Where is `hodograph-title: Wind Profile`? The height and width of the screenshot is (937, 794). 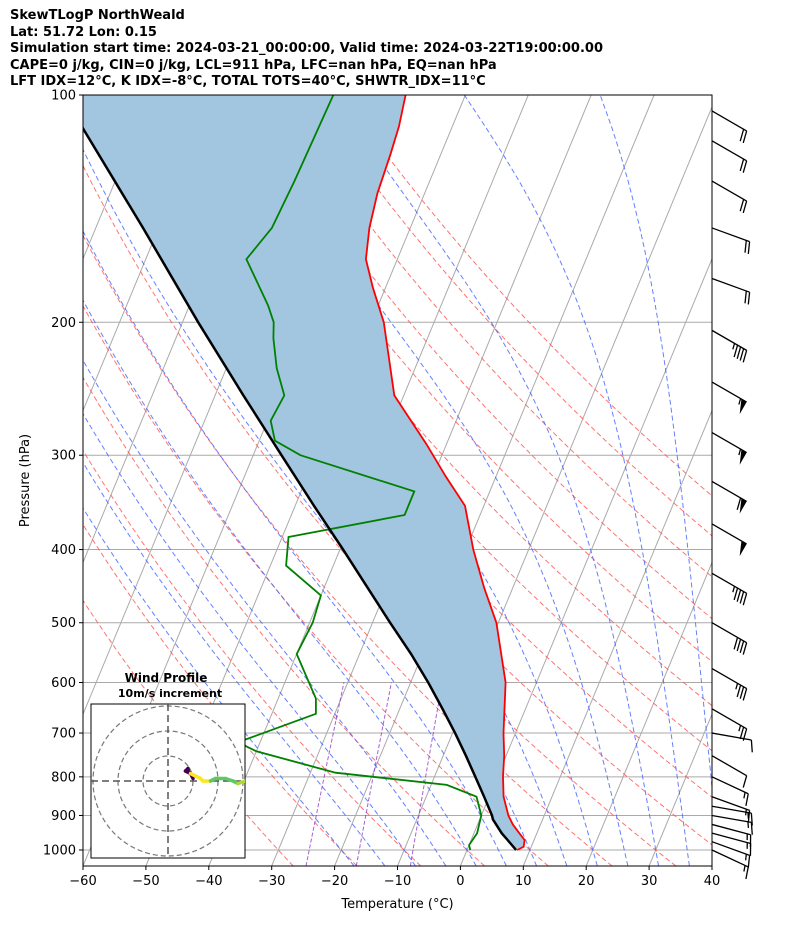 hodograph-title: Wind Profile is located at coordinates (166, 678).